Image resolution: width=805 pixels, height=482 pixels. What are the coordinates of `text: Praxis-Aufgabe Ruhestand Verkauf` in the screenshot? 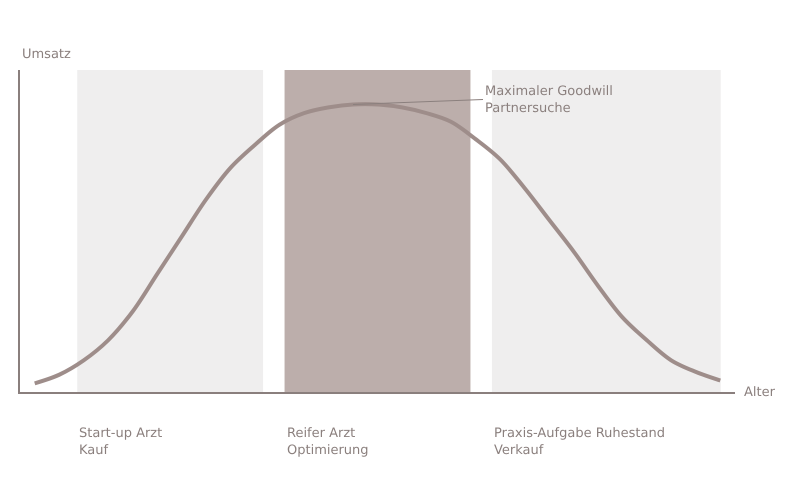 It's located at (579, 442).